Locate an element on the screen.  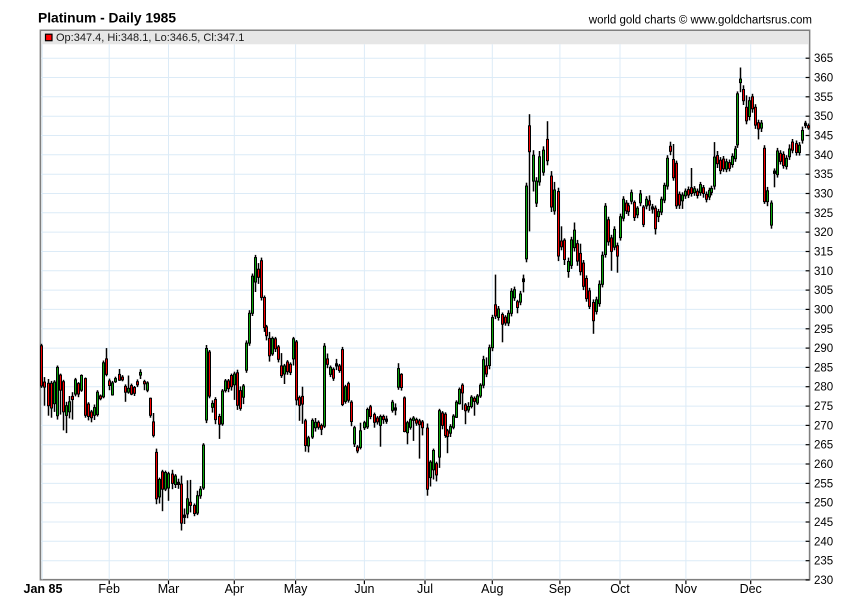
svg-text: 245 is located at coordinates (823, 523).